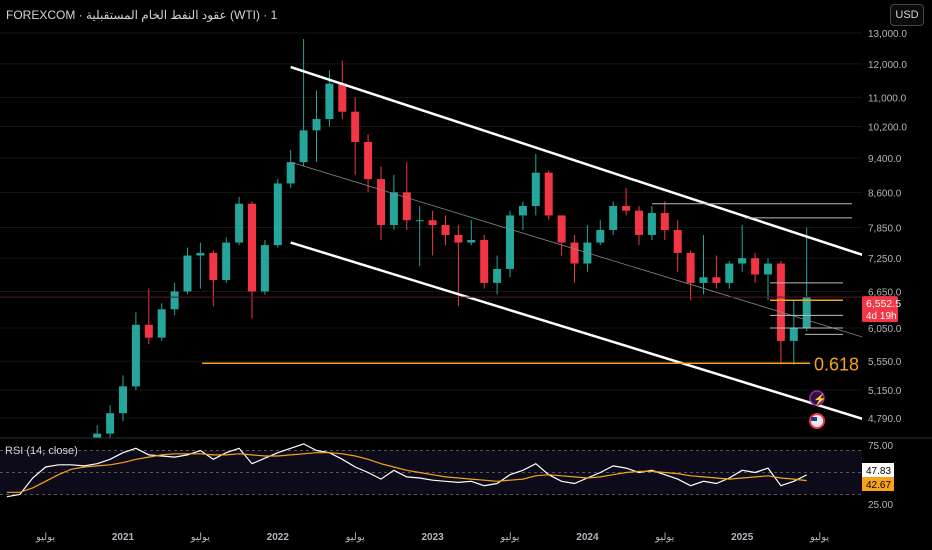 This screenshot has width=932, height=550. What do you see at coordinates (885, 419) in the screenshot?
I see `price-tick-label: 4,790.0` at bounding box center [885, 419].